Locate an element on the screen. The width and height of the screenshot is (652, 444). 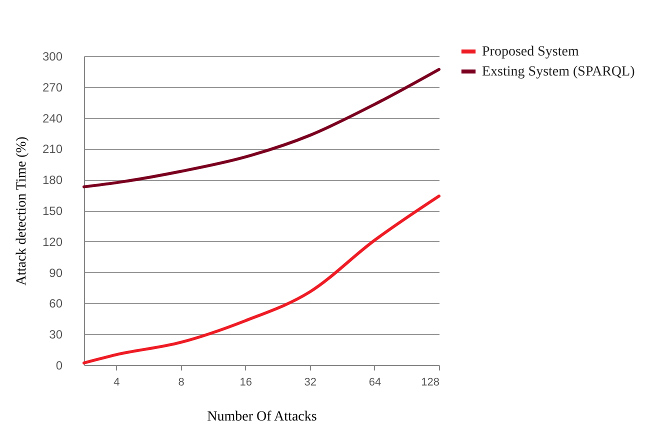
x-tick-label: 8 is located at coordinates (181, 382).